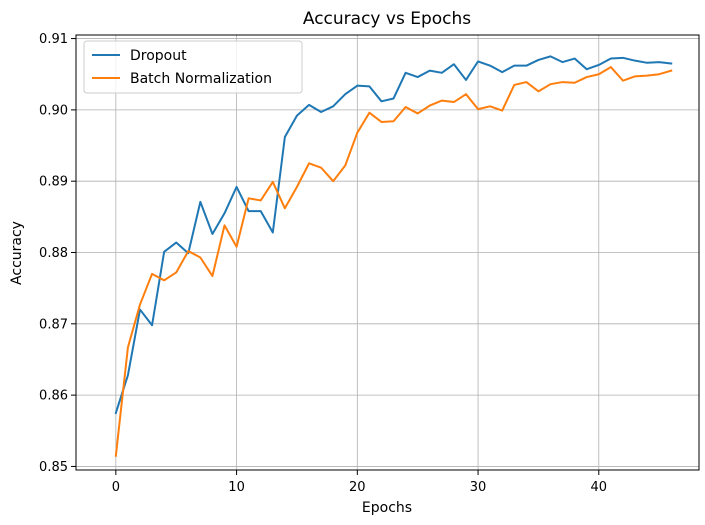 The image size is (705, 525). Describe the element at coordinates (357, 487) in the screenshot. I see `x-tick-label: 20` at that location.